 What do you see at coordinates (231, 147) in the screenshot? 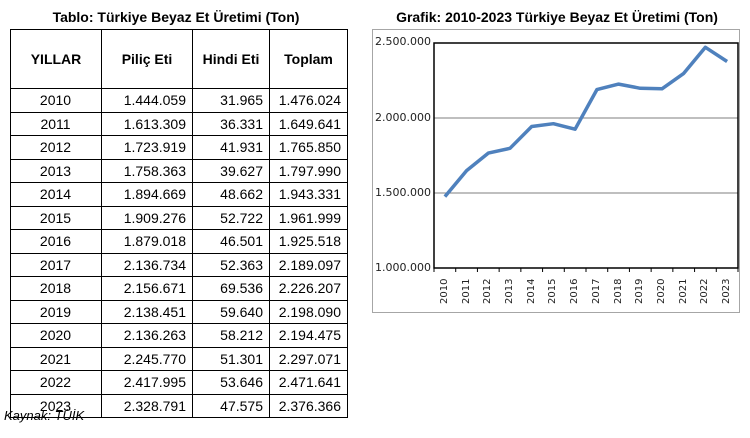
I see `cell-turkey: 41.931` at bounding box center [231, 147].